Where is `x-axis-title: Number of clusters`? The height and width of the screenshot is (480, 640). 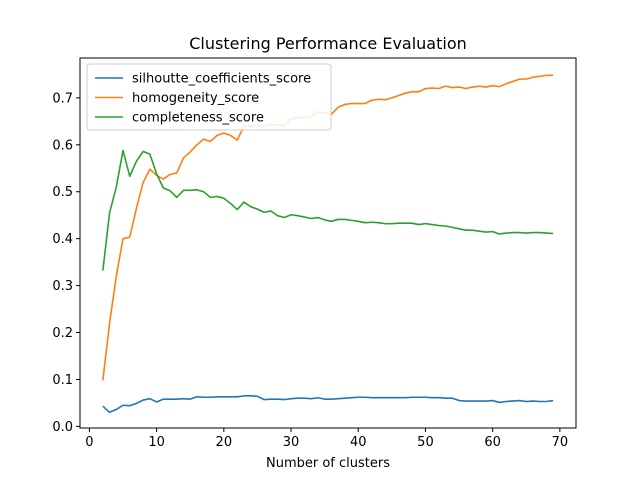
x-axis-title: Number of clusters is located at coordinates (328, 463).